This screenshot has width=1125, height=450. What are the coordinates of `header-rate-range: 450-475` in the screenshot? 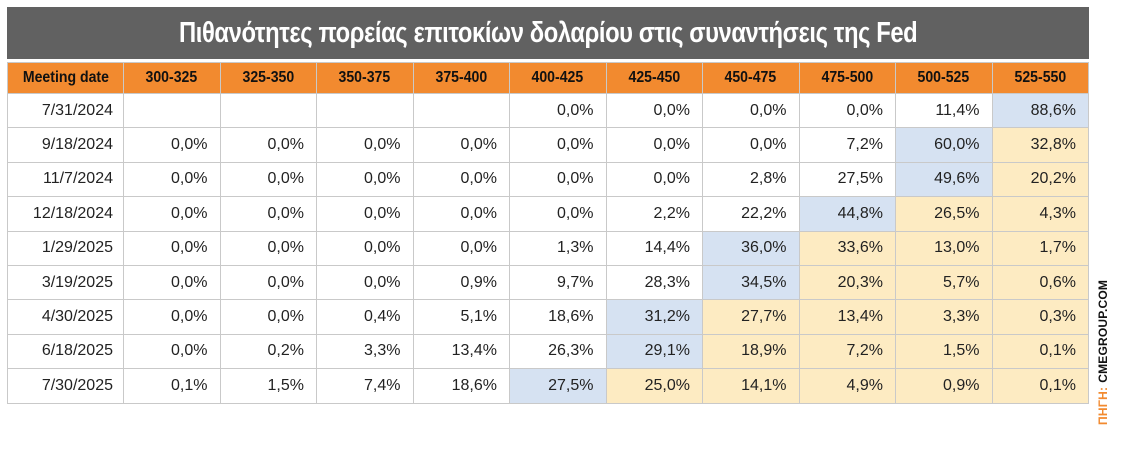 It's located at (751, 78).